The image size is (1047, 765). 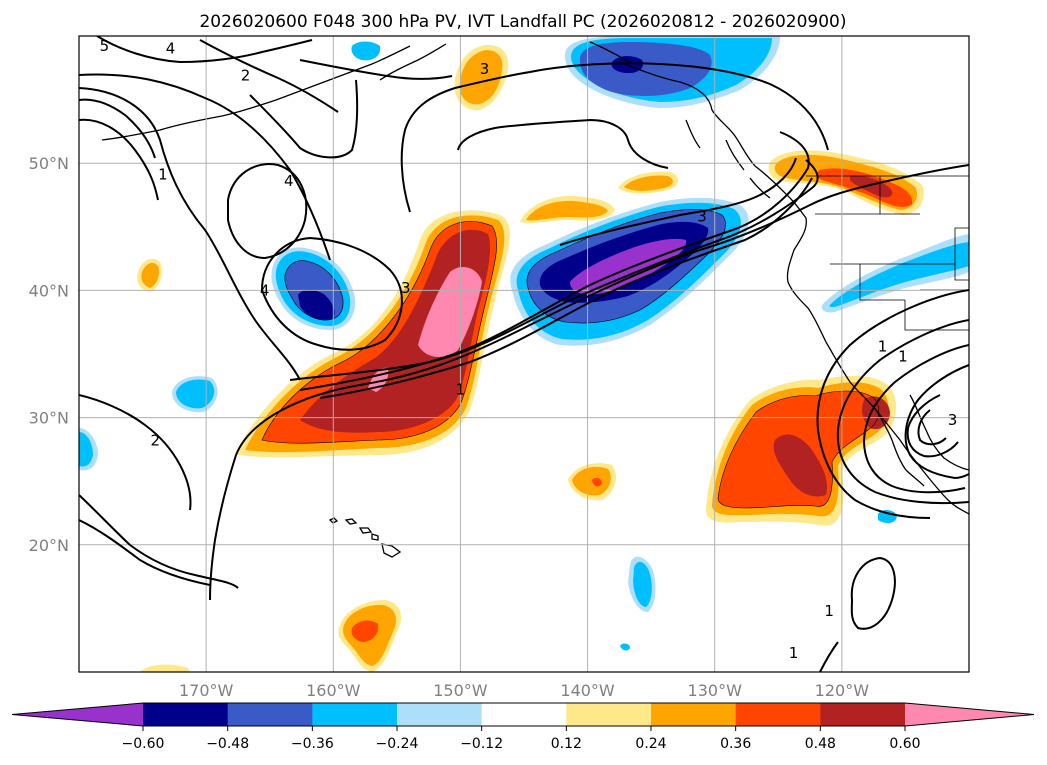 What do you see at coordinates (333, 690) in the screenshot?
I see `lon-tick-label: 160°W` at bounding box center [333, 690].